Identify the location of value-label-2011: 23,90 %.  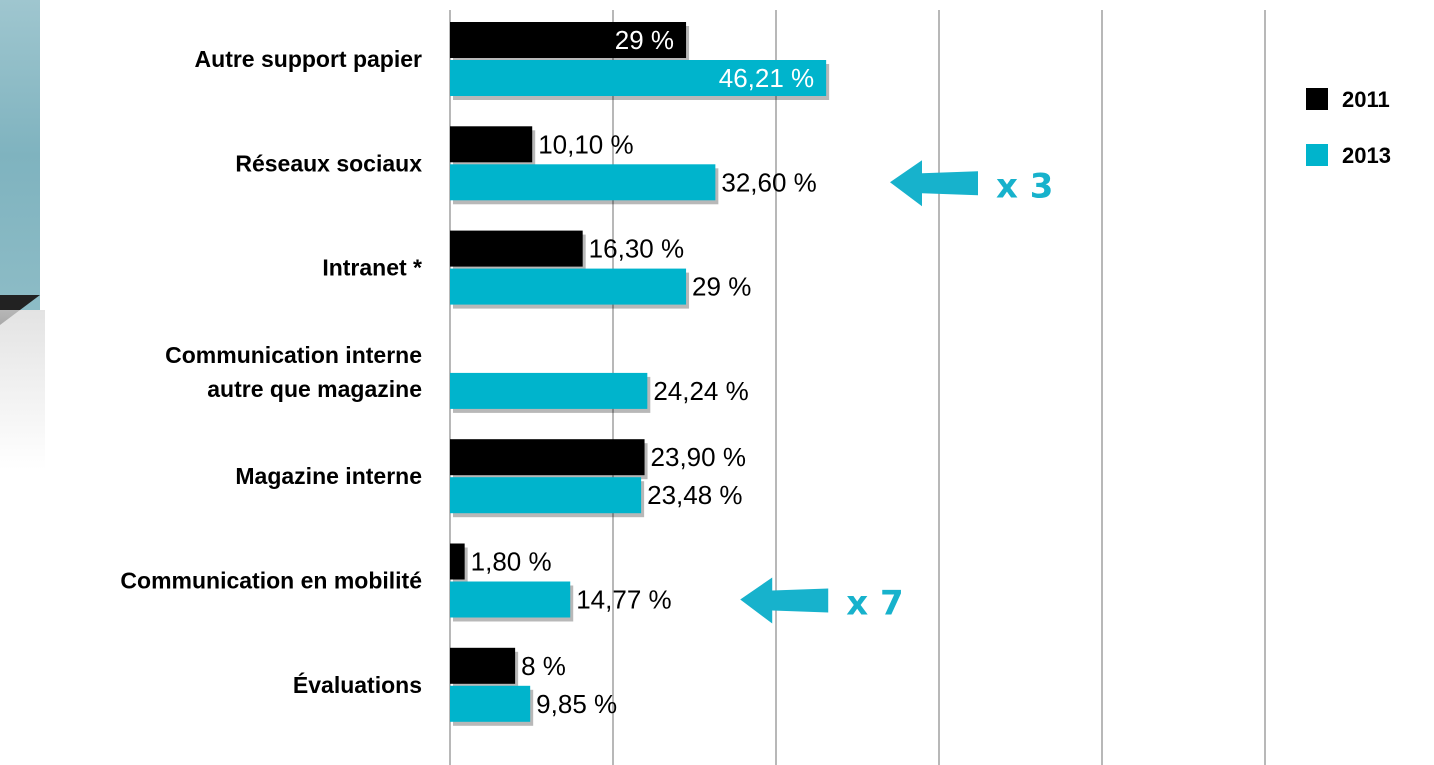
(698, 457).